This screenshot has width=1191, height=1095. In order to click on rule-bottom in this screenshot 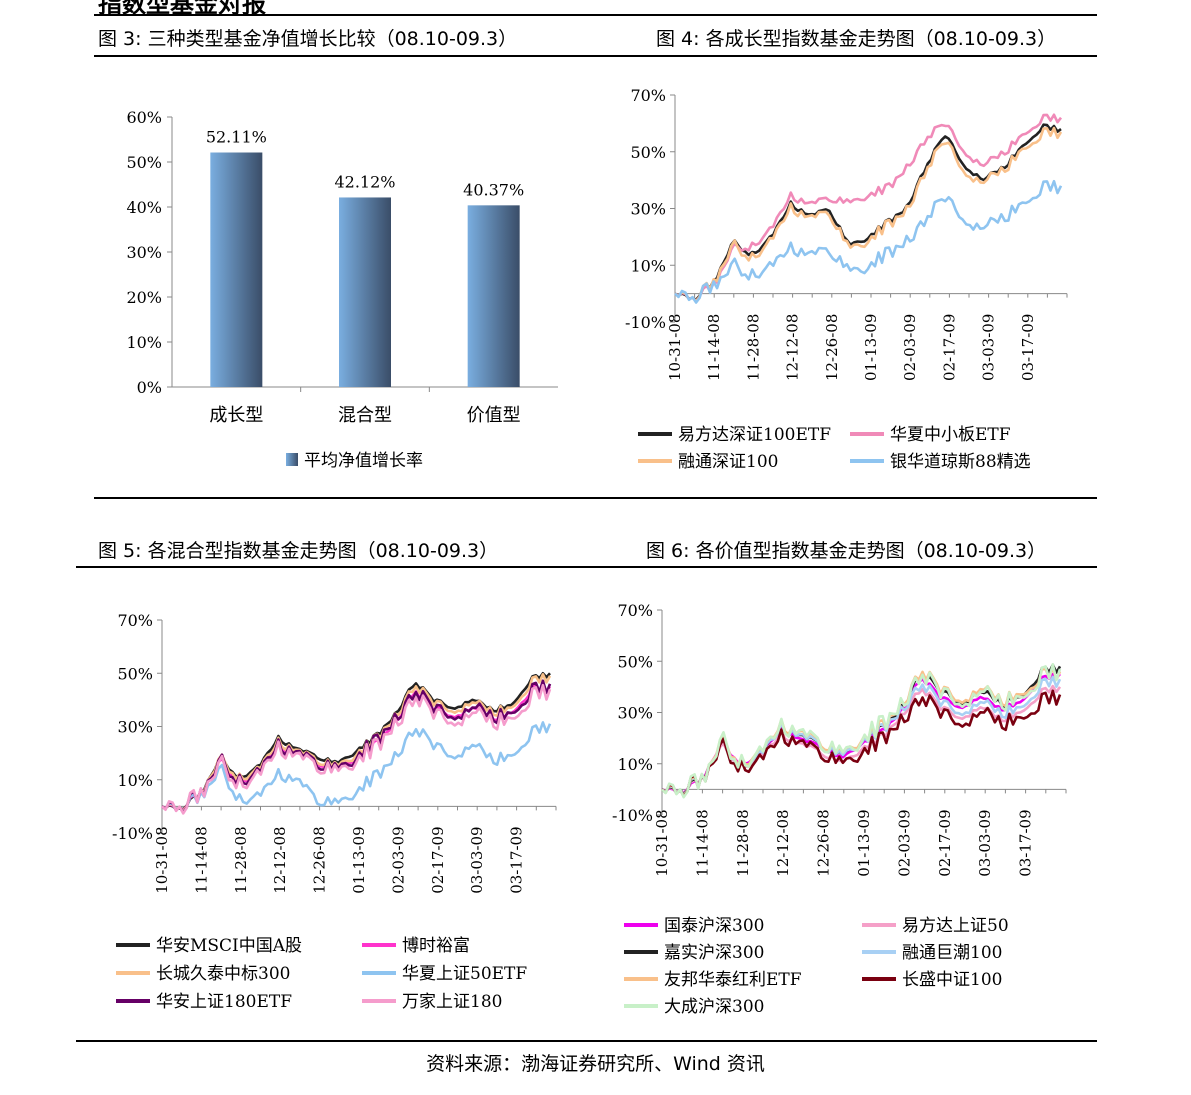, I will do `click(586, 1041)`.